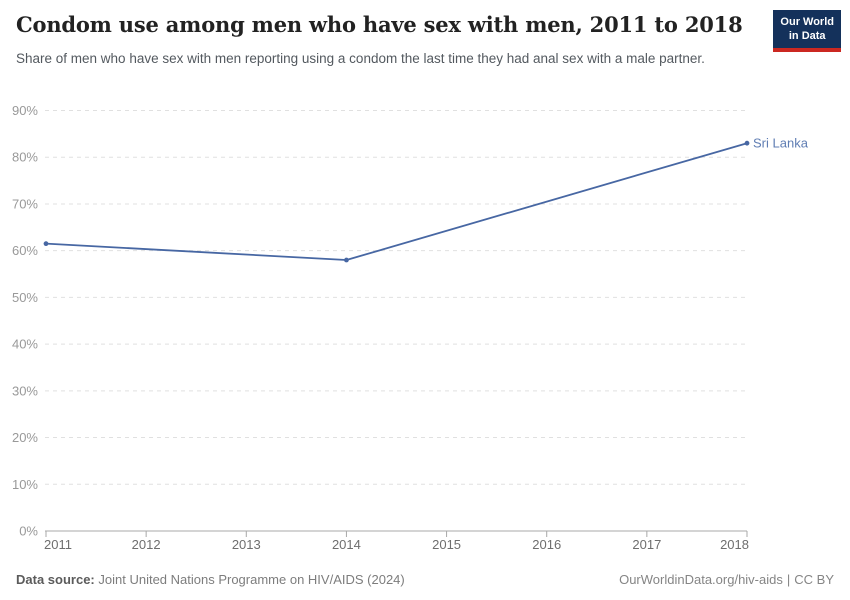  I want to click on logo-line-2: in Data, so click(807, 36).